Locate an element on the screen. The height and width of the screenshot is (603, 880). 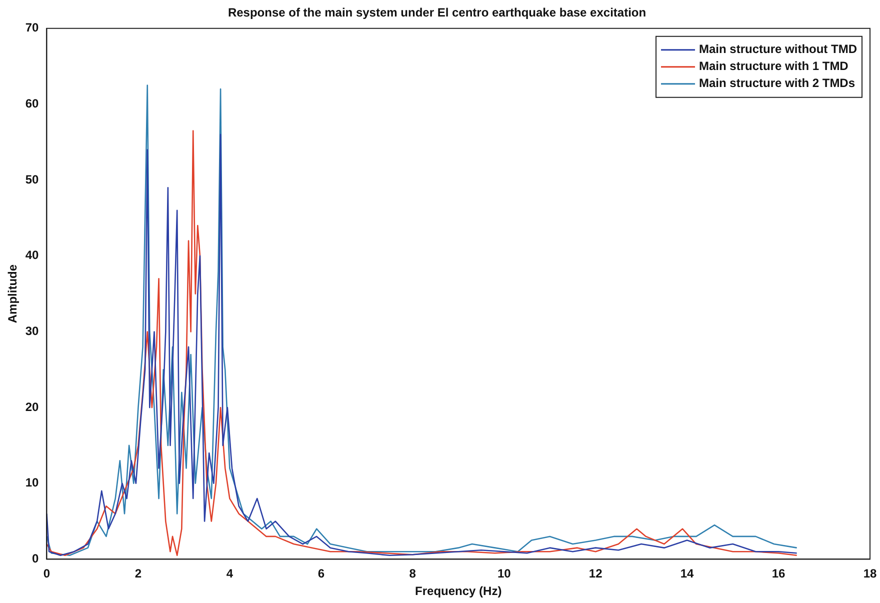
y-tick-label: 60 is located at coordinates (32, 103).